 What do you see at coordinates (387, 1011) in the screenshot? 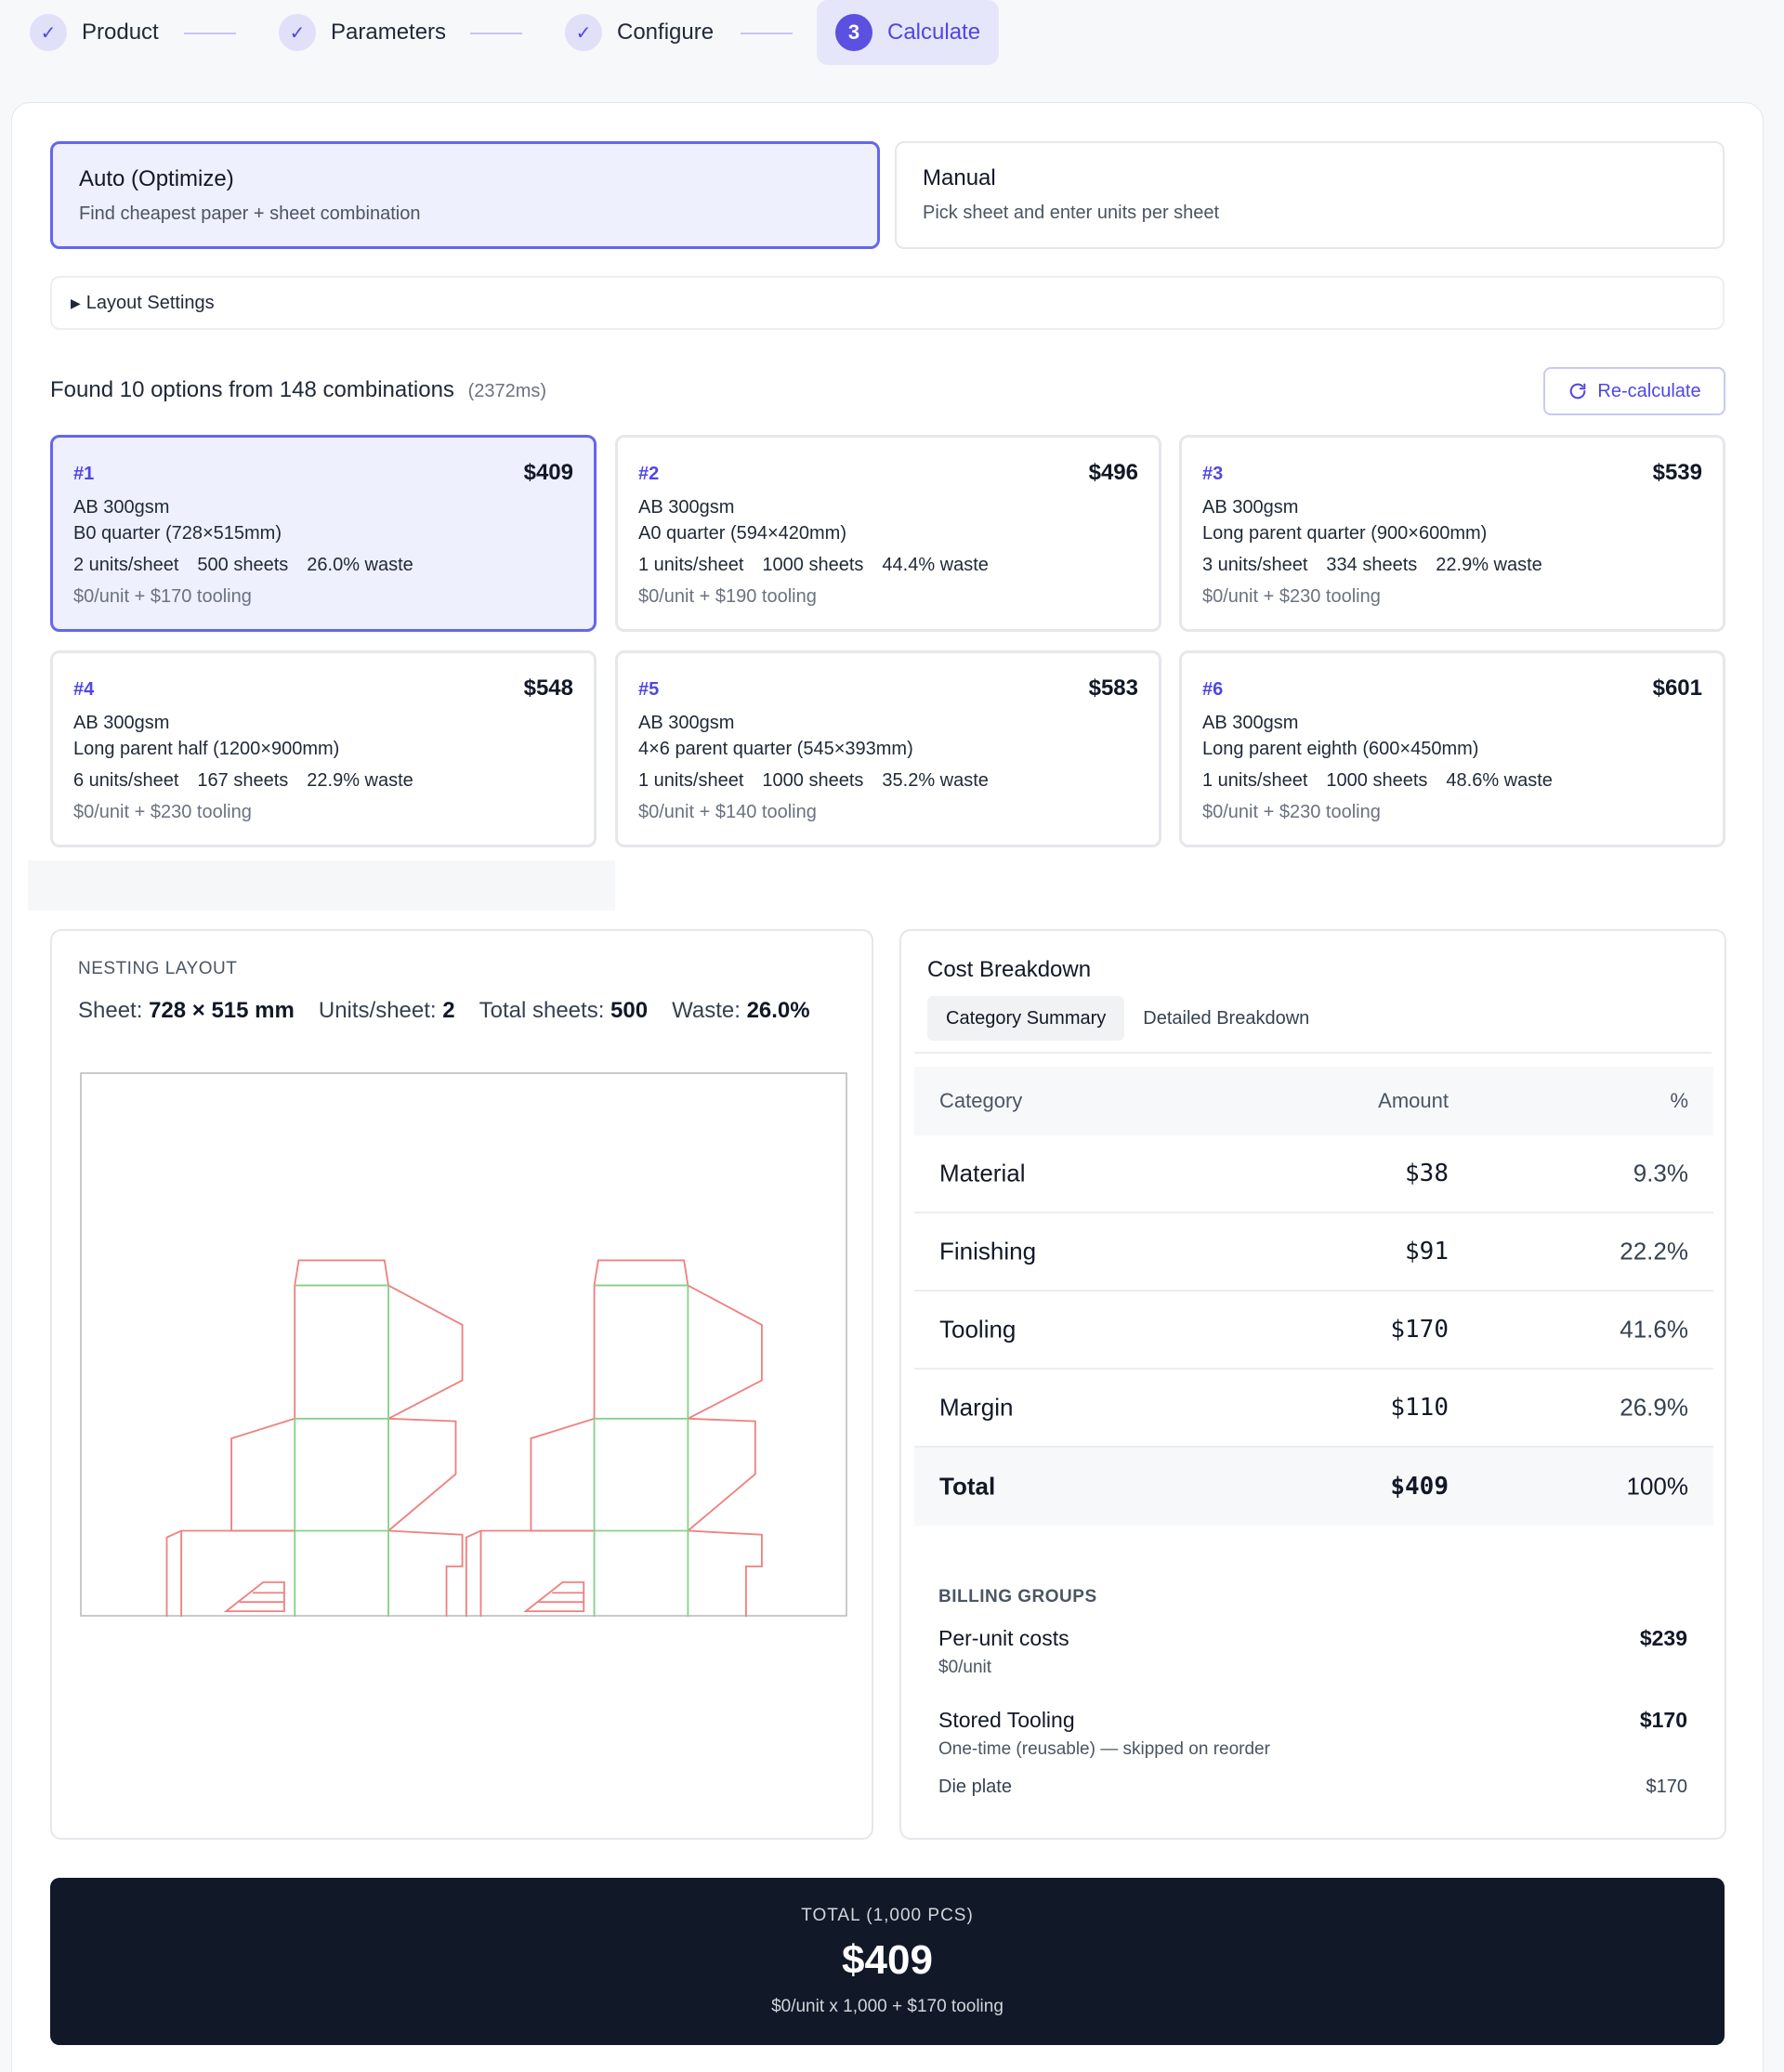
I see `nesting-units-stat: Units/sheet: 2` at bounding box center [387, 1011].